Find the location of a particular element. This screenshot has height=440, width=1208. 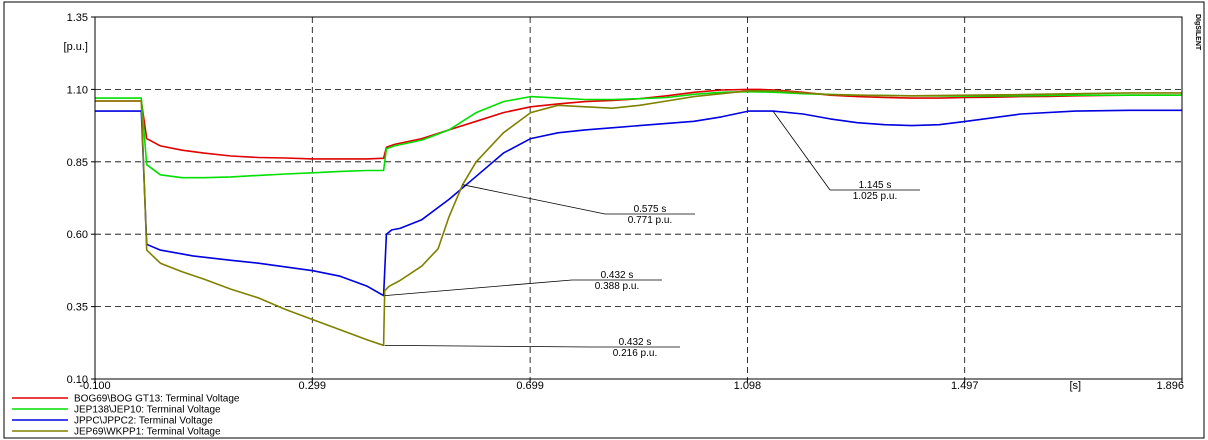

y-tick-label: 0.35 is located at coordinates (77, 308).